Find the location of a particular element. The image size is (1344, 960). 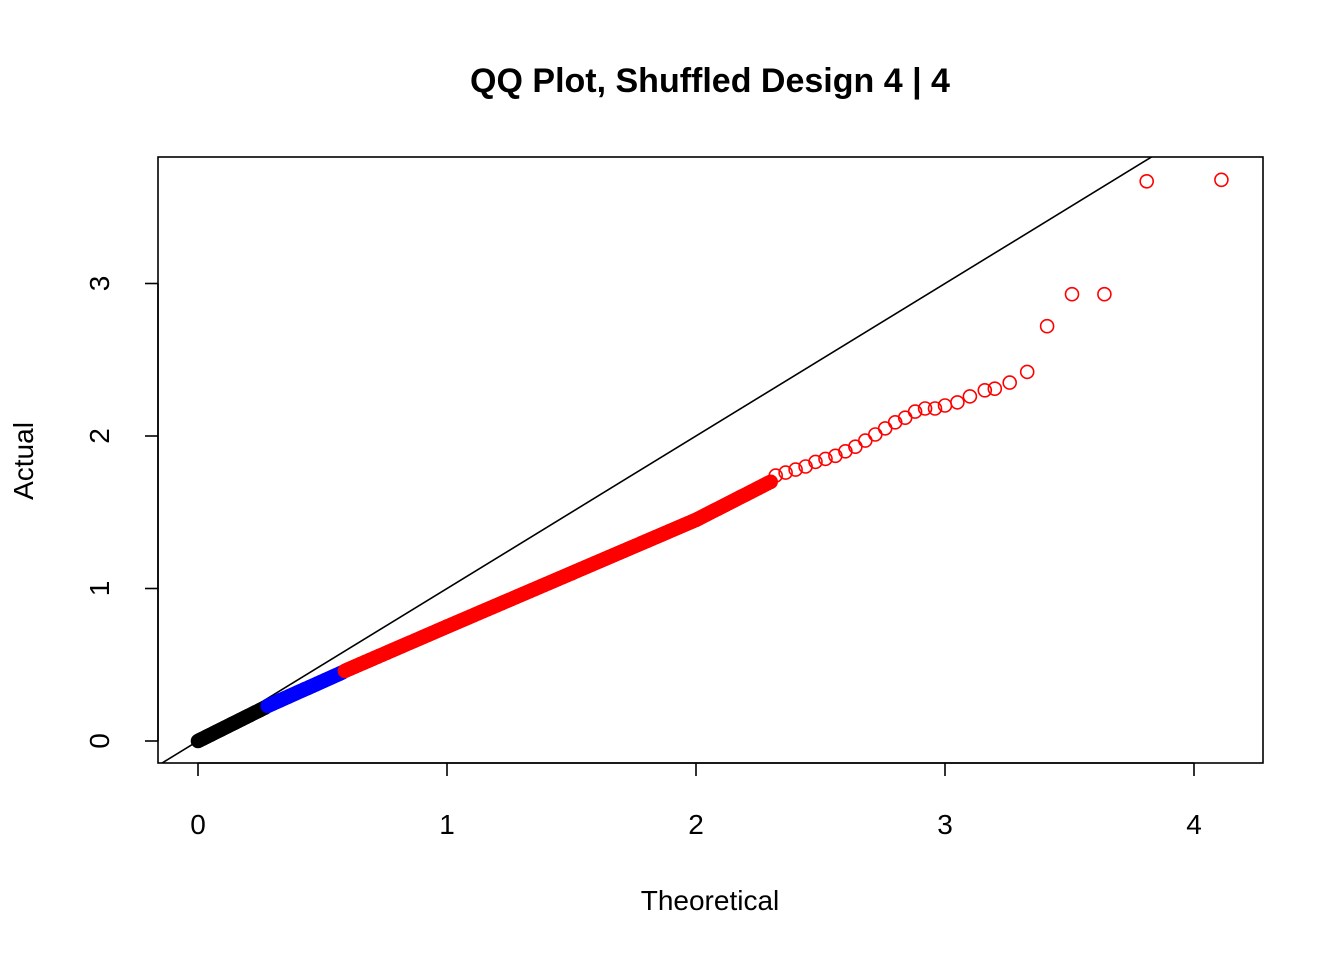

x-axis-label: Theoretical is located at coordinates (710, 900).